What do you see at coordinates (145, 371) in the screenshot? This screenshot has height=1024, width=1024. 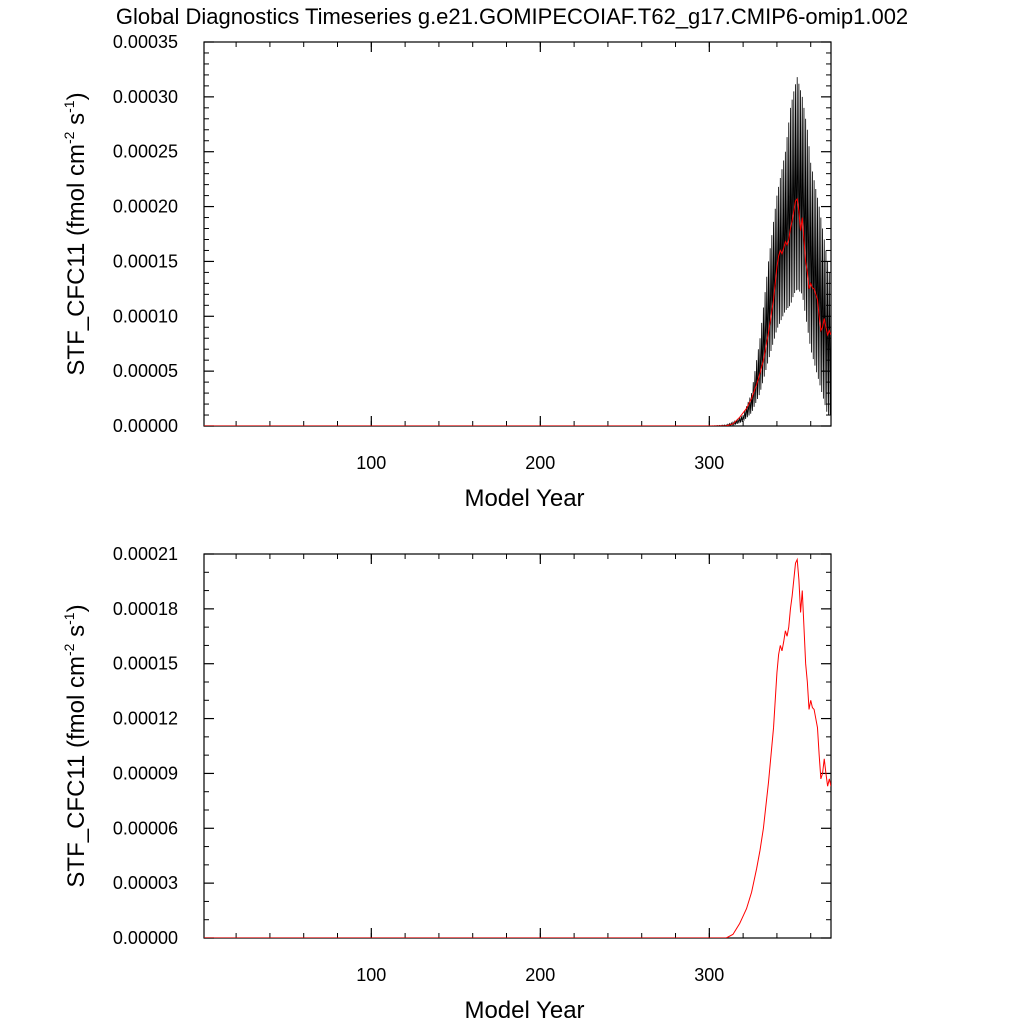 I see `y-tick-label: 0.00005` at bounding box center [145, 371].